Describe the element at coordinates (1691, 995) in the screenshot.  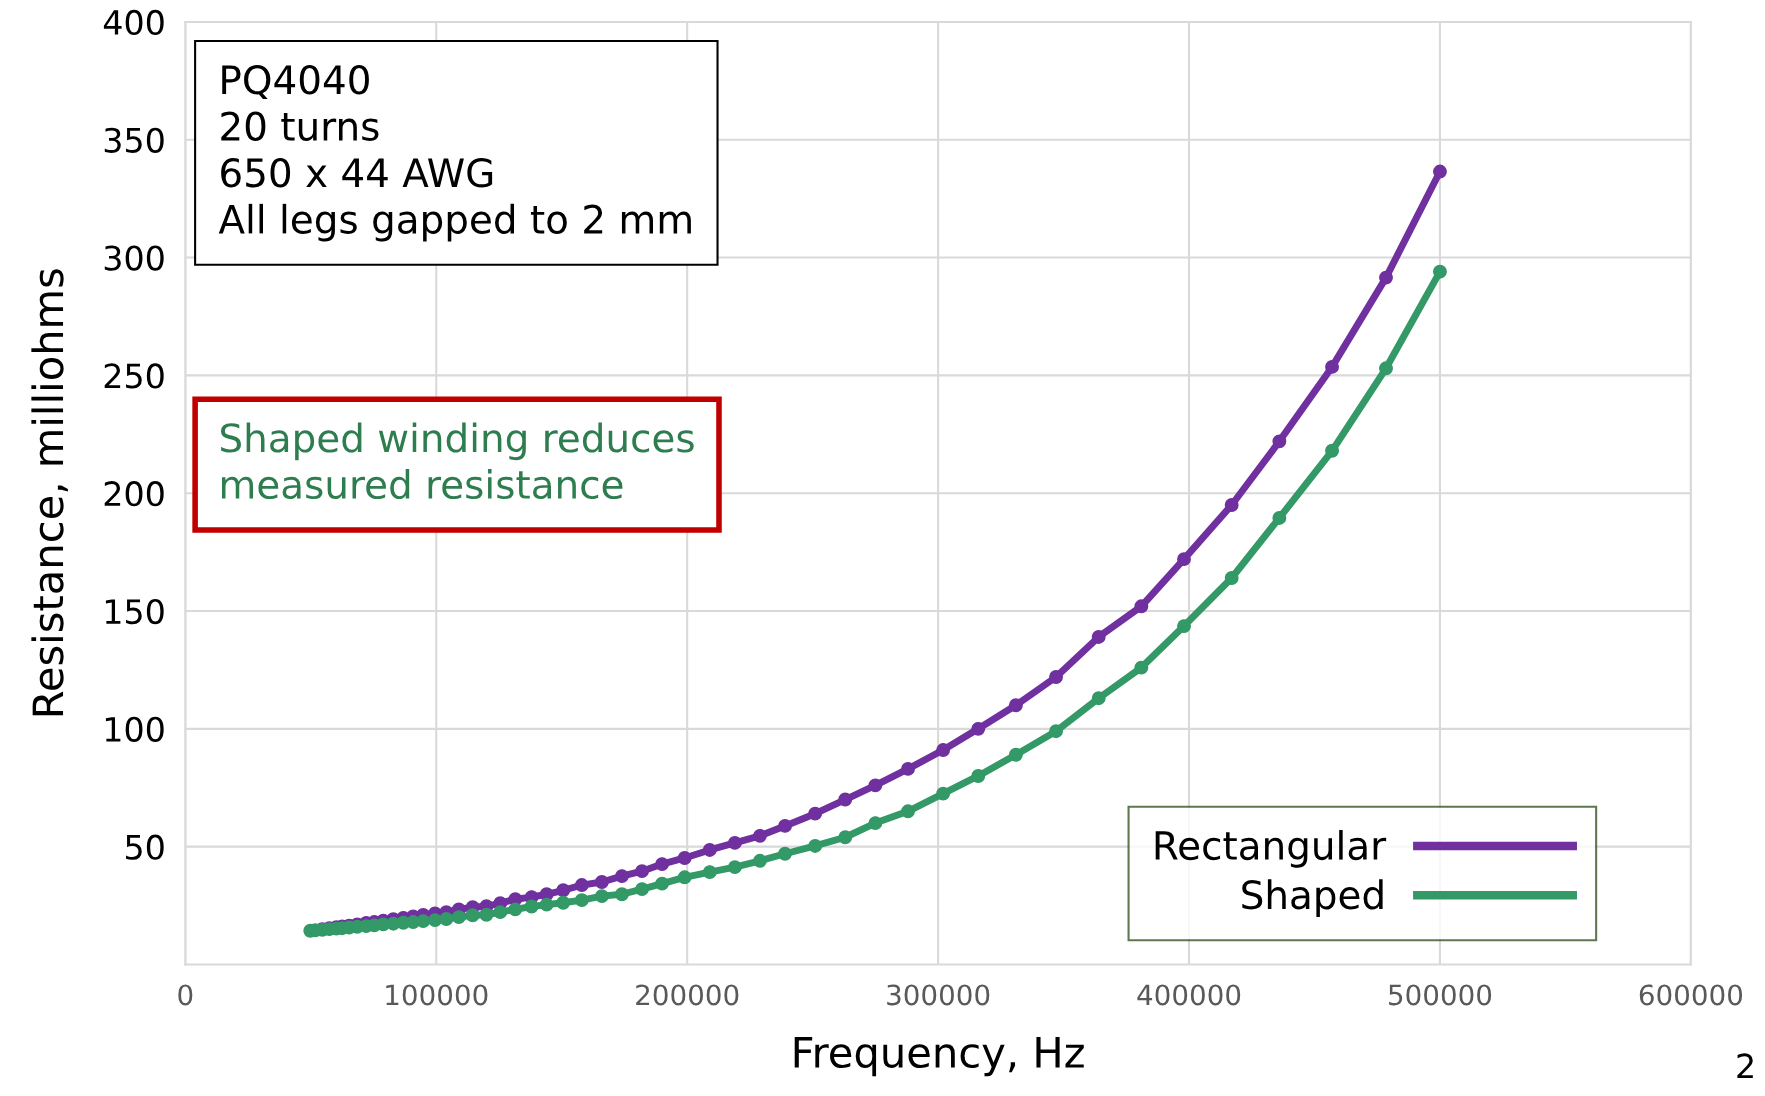
I see `x-tick-label: 600000` at that location.